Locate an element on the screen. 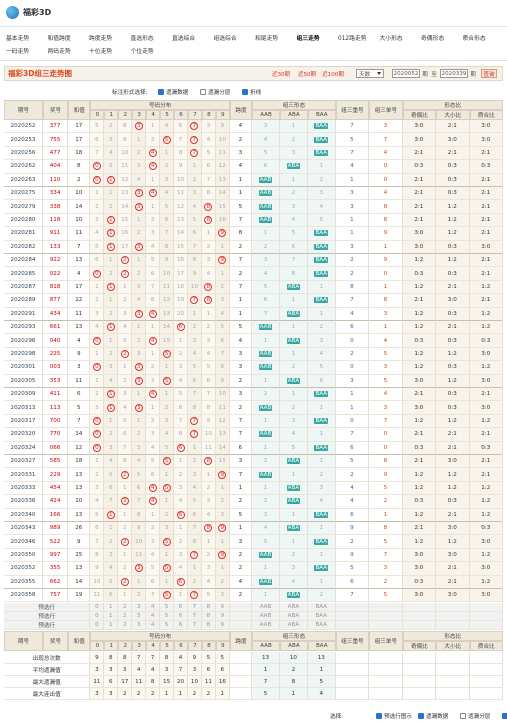 Image resolution: width=507 pixels, height=725 pixels. nav-link: 直选综合 is located at coordinates (184, 39).